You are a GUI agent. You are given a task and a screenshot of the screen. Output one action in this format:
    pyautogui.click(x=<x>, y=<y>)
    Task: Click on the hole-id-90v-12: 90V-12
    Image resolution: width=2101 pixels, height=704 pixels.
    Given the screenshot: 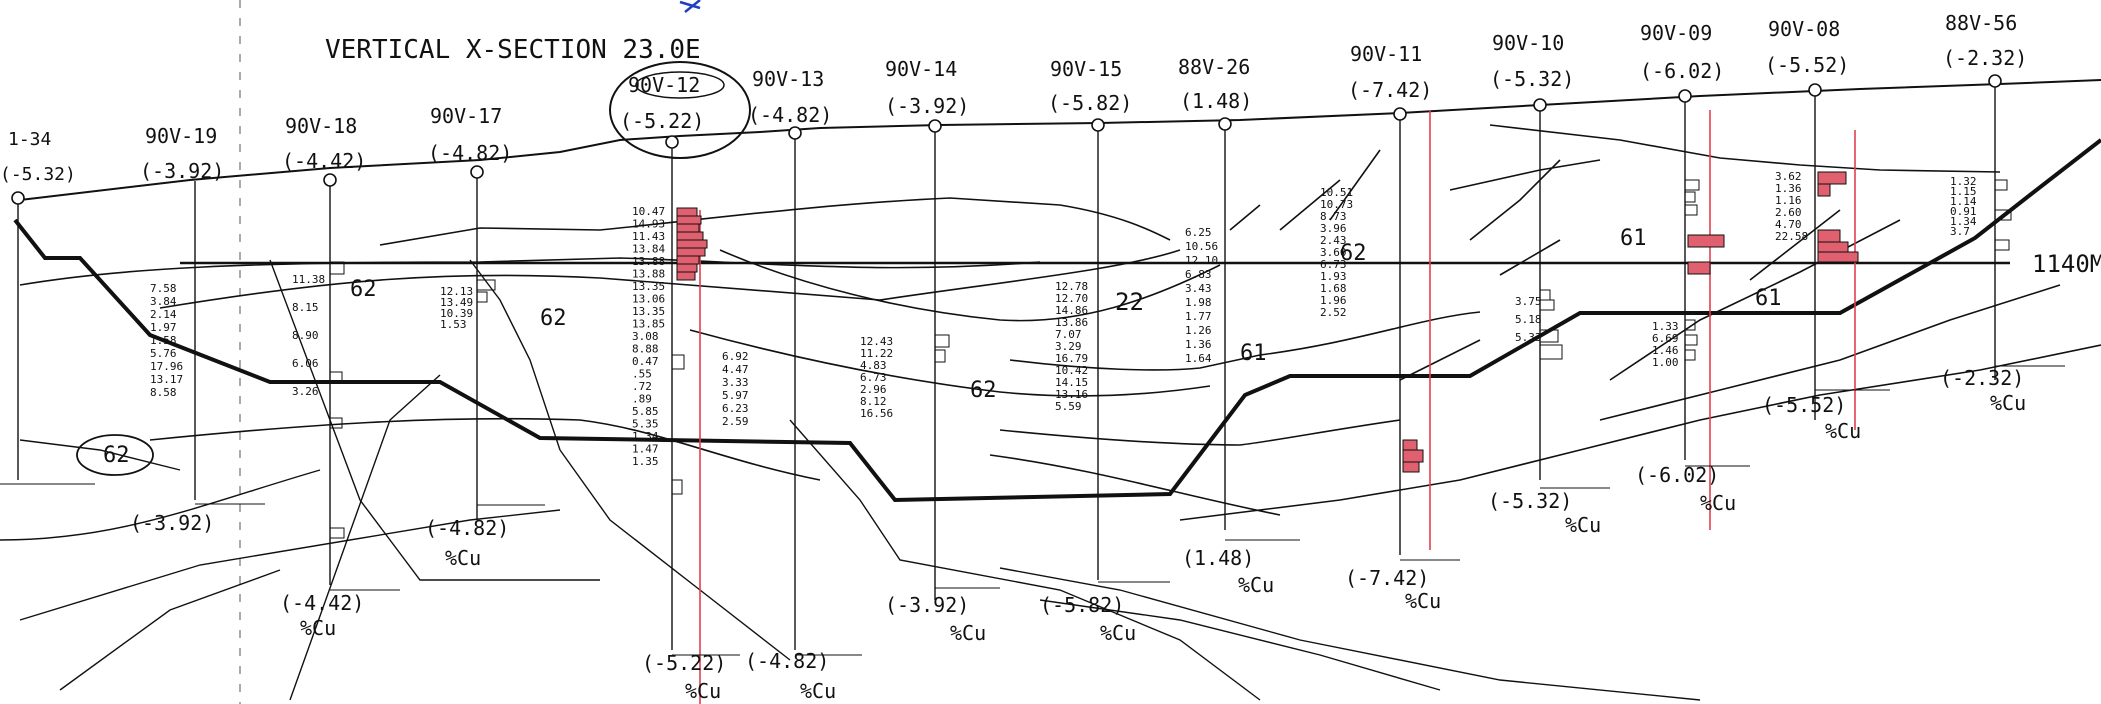 What is the action you would take?
    pyautogui.click(x=664, y=85)
    